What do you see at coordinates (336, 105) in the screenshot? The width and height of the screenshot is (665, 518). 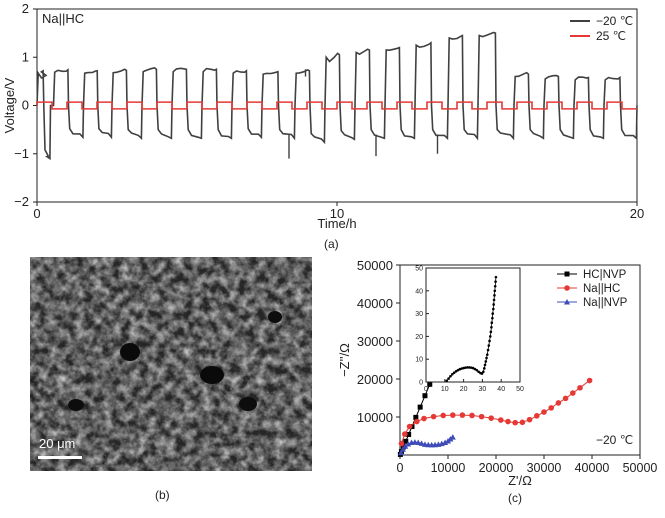 I see `chart-a-series-25C` at bounding box center [336, 105].